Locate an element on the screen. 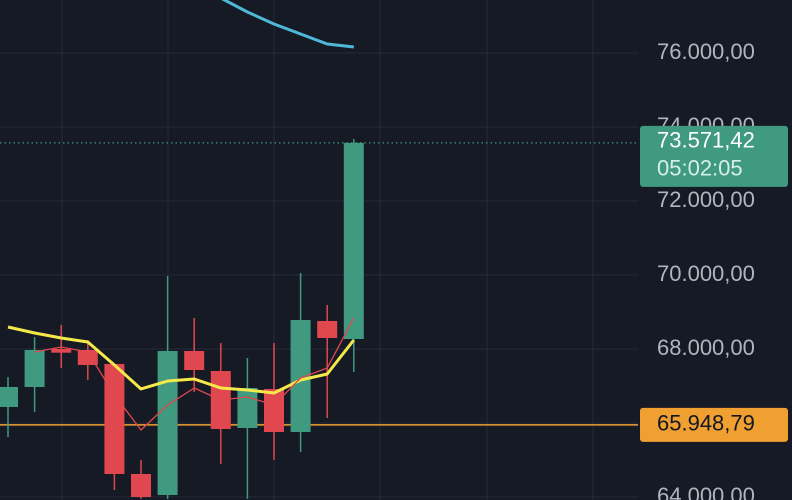  last-price-box is located at coordinates (714, 156).